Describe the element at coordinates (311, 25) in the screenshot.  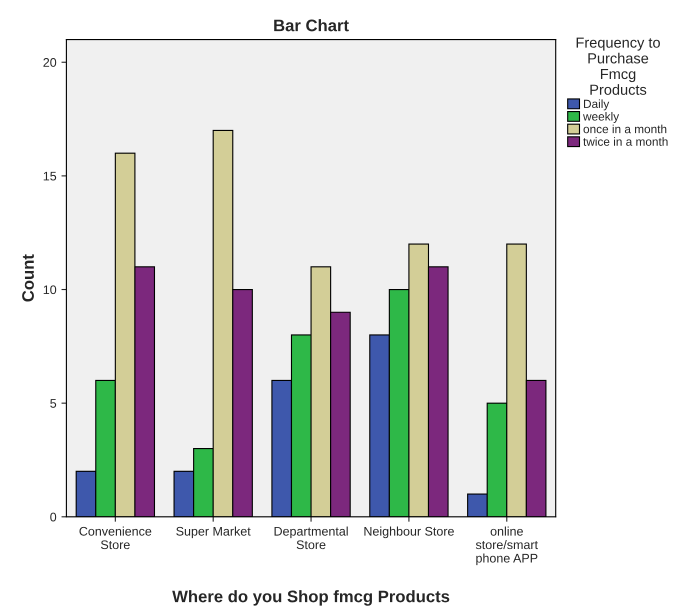
I see `chart-title: Bar Chart` at that location.